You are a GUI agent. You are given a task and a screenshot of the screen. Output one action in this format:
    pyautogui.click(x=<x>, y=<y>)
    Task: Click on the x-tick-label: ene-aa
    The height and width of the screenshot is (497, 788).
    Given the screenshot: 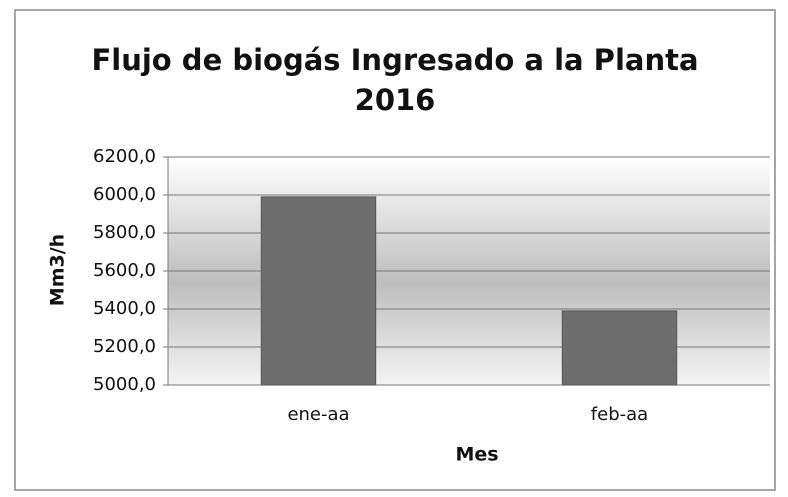 What is the action you would take?
    pyautogui.click(x=318, y=414)
    